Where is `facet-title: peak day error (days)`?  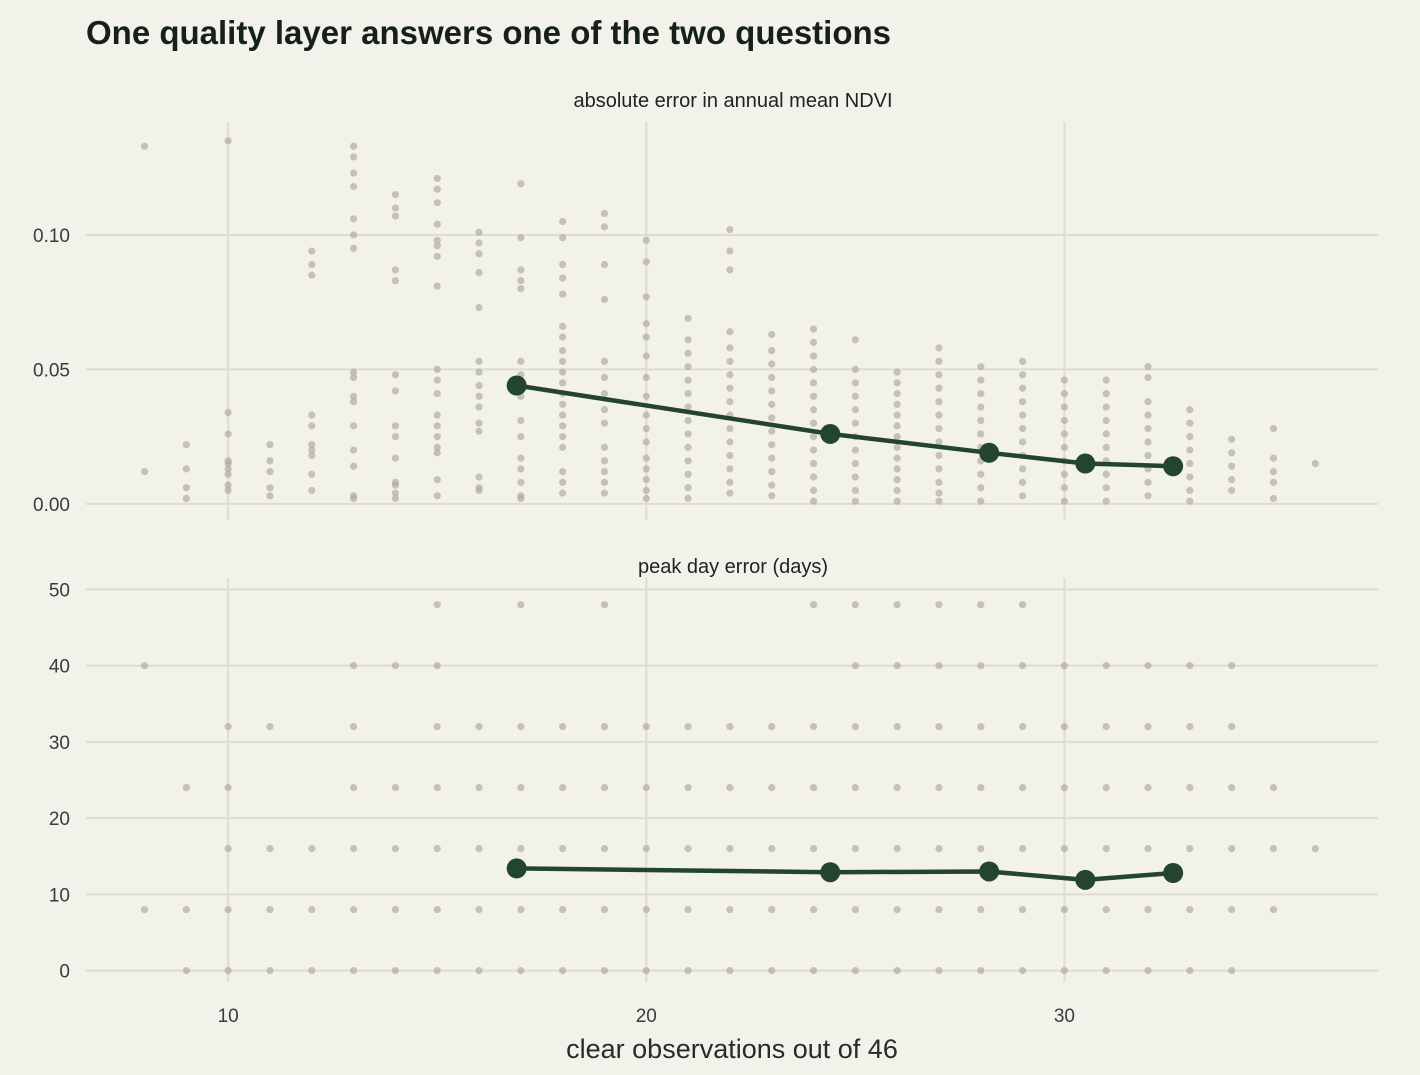
facet-title: peak day error (days) is located at coordinates (733, 567).